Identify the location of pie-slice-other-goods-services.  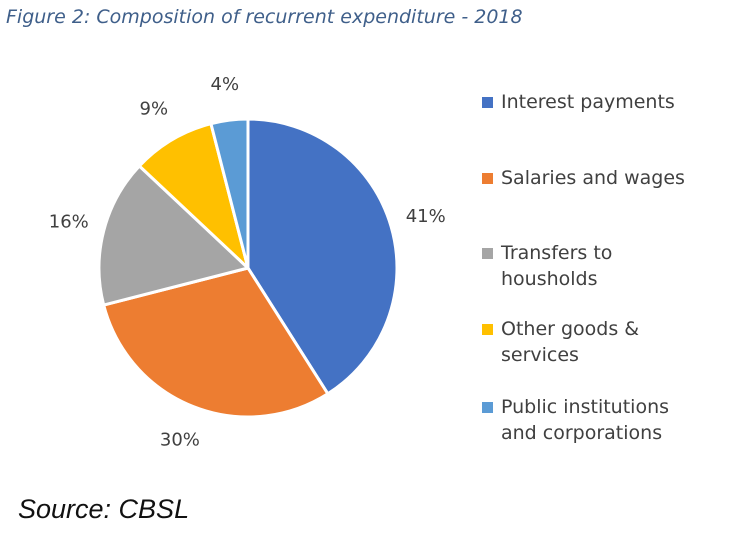
(193, 196).